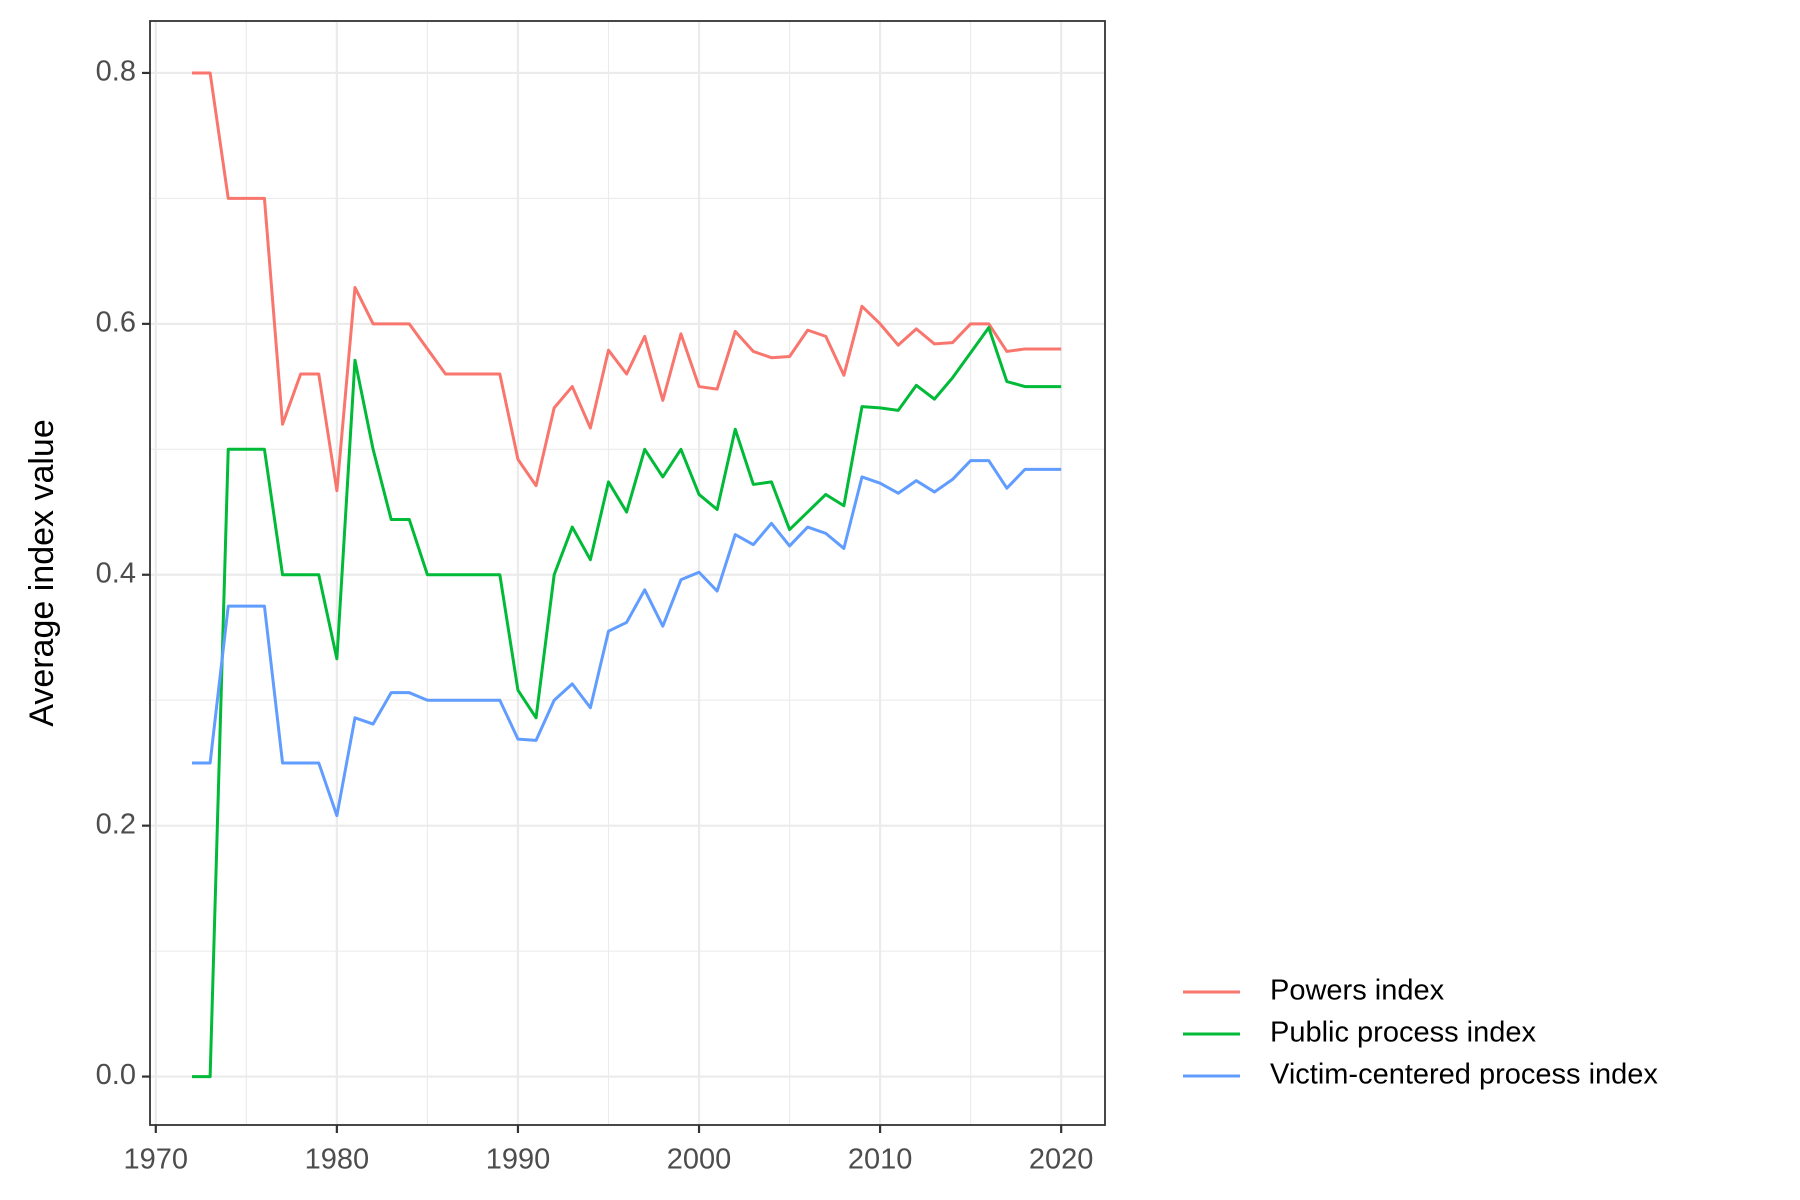 Image resolution: width=1800 pixels, height=1200 pixels. I want to click on legend-label: Powers index, so click(1357, 991).